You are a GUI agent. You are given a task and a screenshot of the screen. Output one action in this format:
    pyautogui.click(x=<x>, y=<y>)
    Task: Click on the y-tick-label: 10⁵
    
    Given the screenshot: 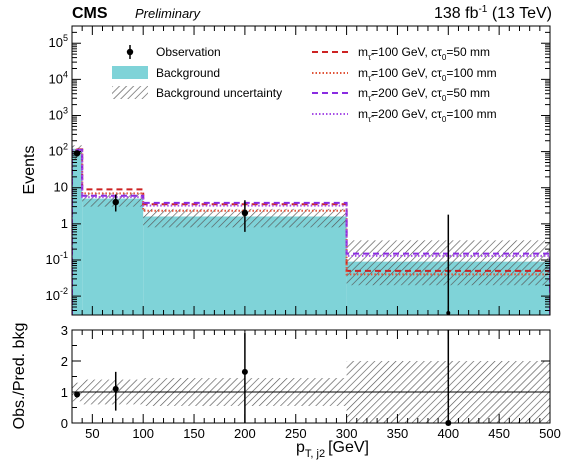 What is the action you would take?
    pyautogui.click(x=58, y=41)
    